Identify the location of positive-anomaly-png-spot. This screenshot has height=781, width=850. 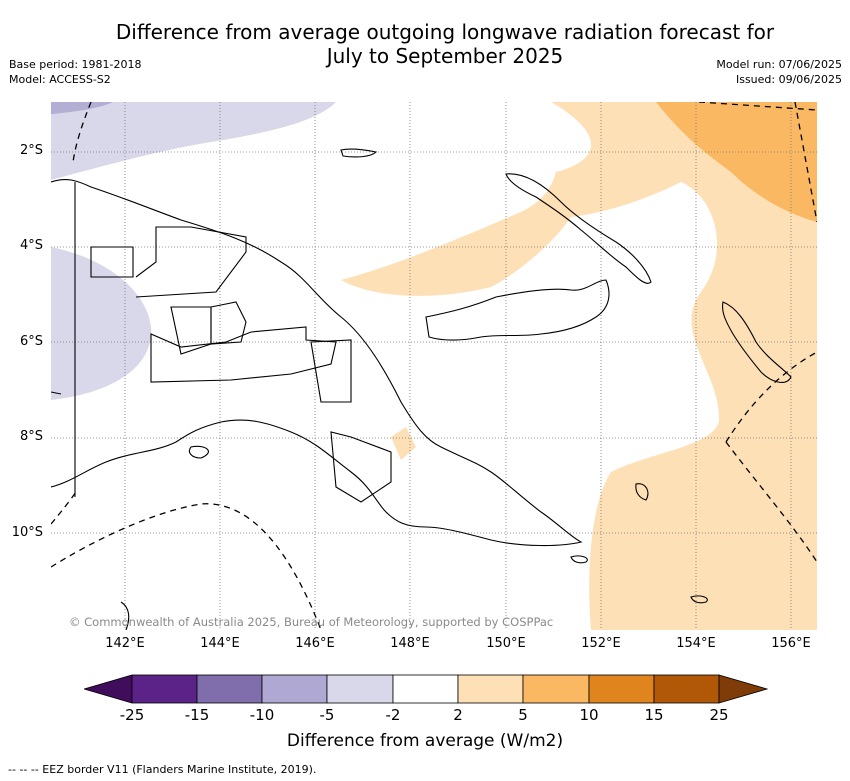
(403, 443).